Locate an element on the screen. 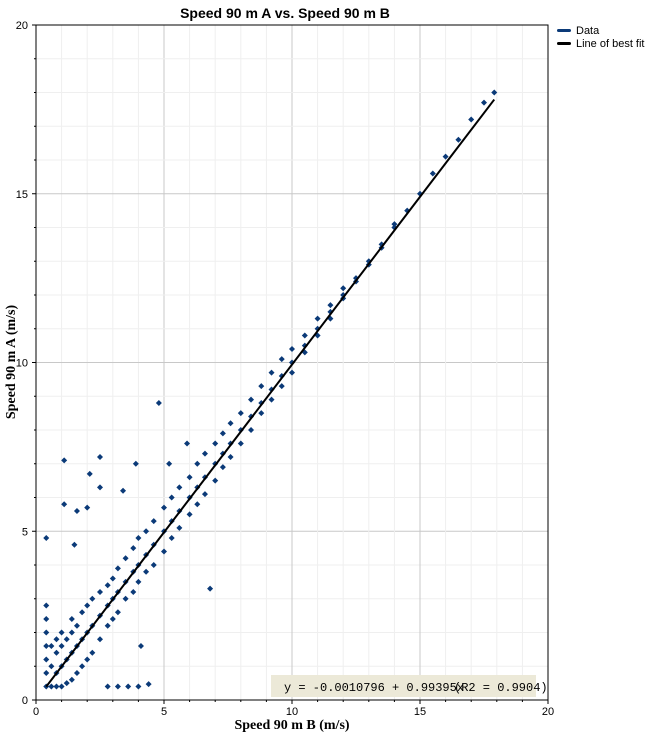  y-tick-label: 5 is located at coordinates (25, 532).